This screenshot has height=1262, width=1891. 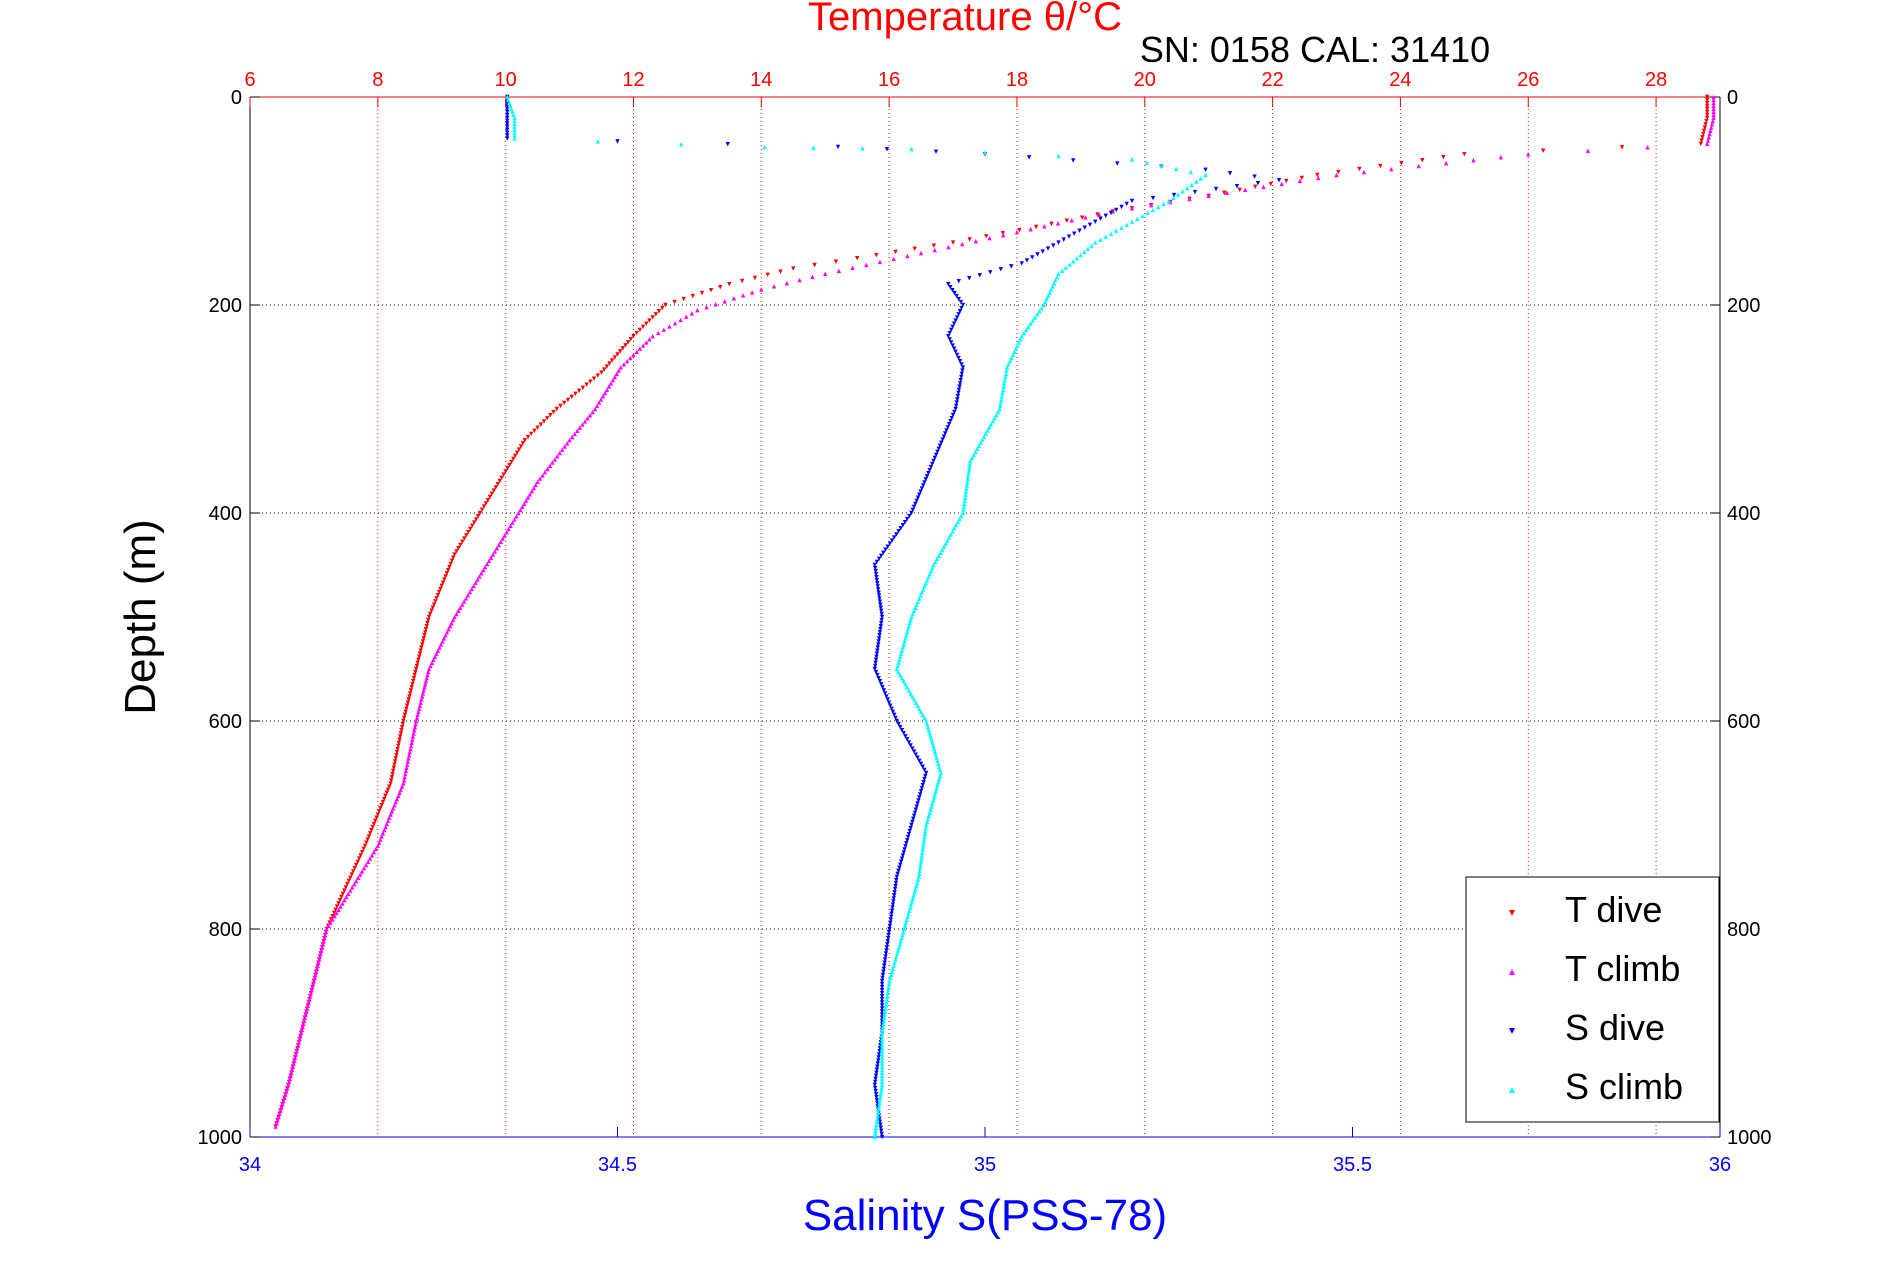 What do you see at coordinates (1592, 999) in the screenshot?
I see `legend-box` at bounding box center [1592, 999].